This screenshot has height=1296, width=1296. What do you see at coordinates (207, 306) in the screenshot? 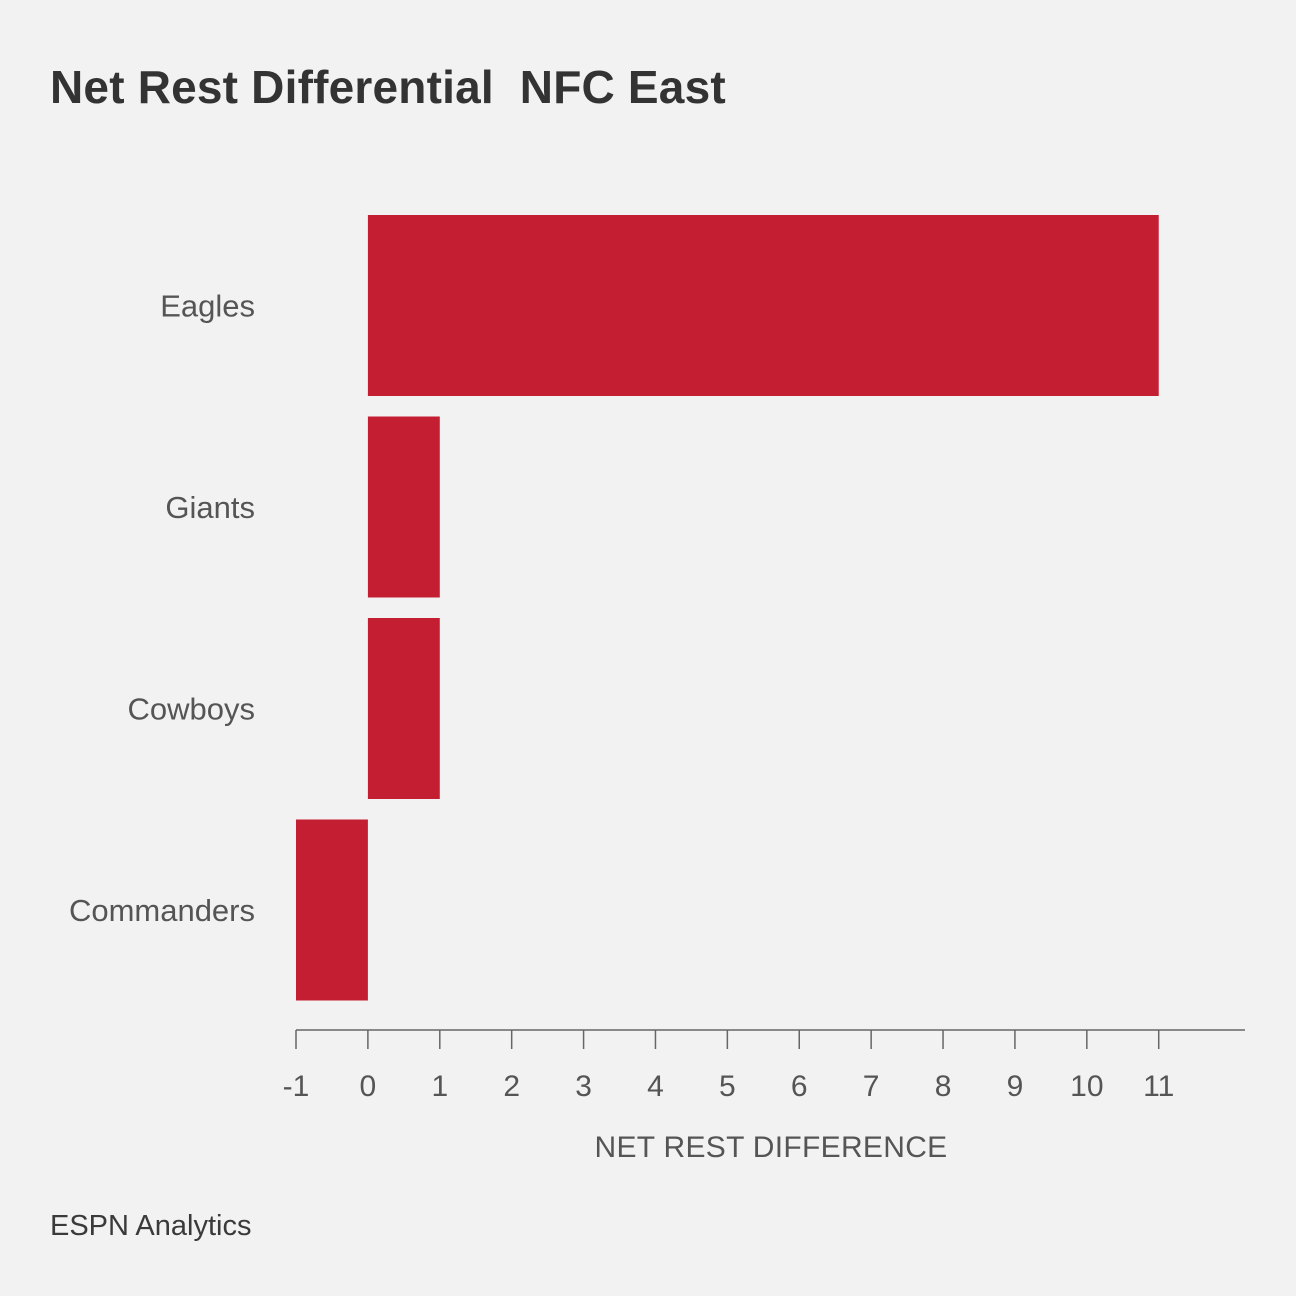
I see `category-label-eagles: Eagles` at bounding box center [207, 306].